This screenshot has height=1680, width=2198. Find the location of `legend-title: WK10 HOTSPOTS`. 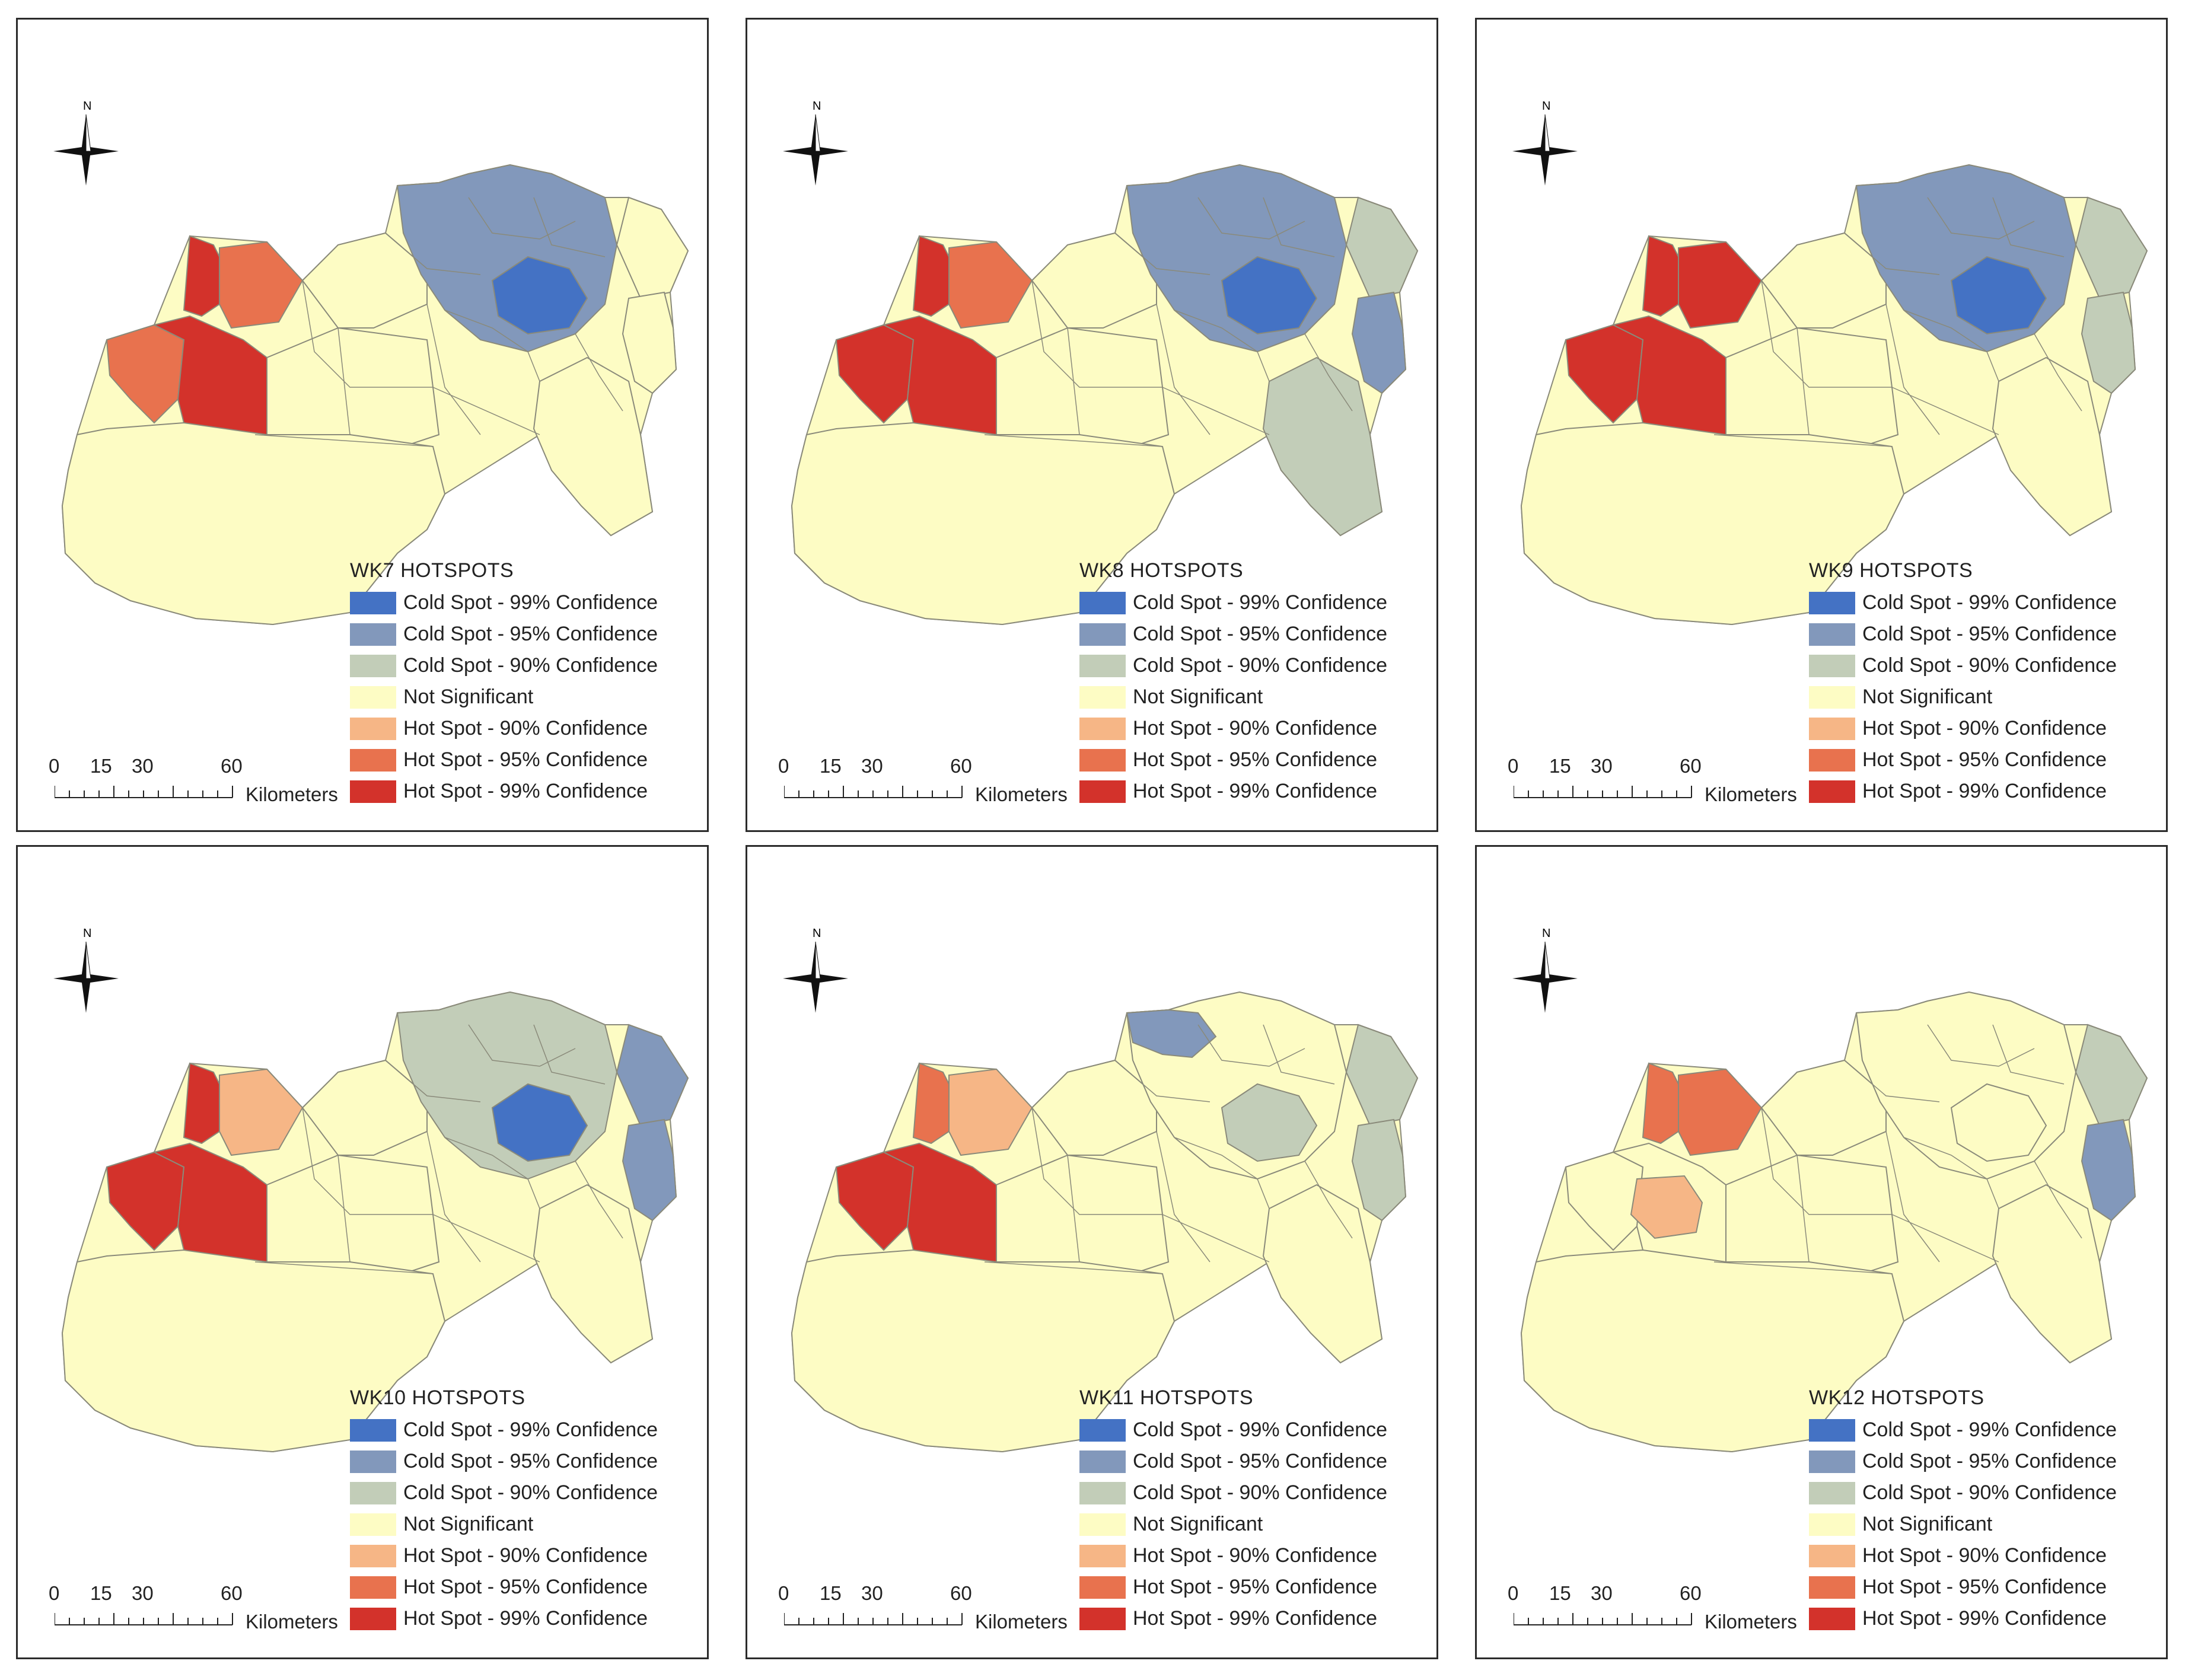

legend-title: WK10 HOTSPOTS is located at coordinates (437, 1397).